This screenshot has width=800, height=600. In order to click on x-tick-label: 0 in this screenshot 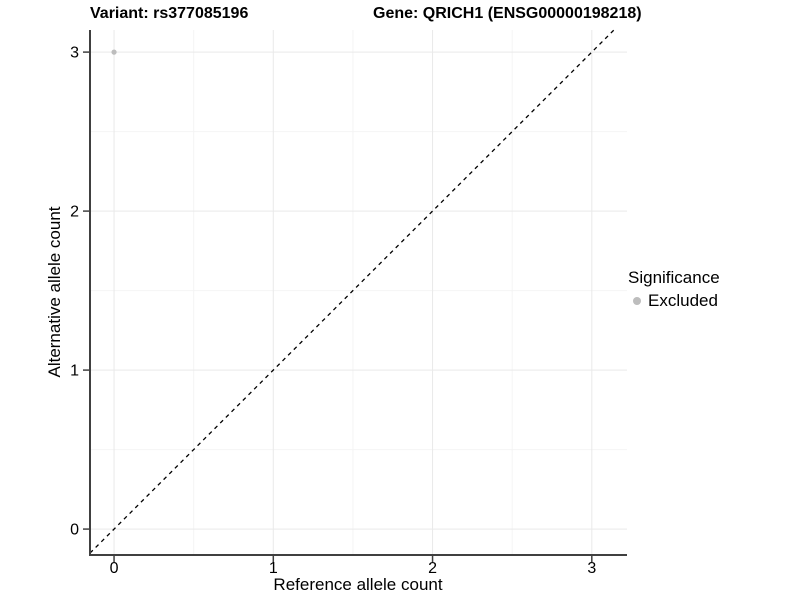, I will do `click(114, 568)`.